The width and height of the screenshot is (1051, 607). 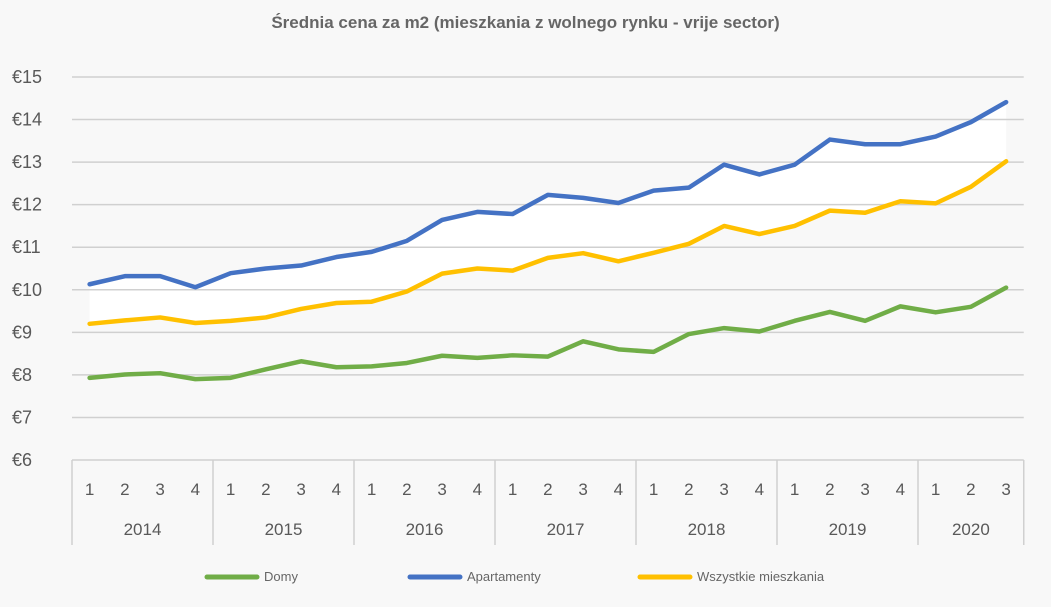 I want to click on y-tick-label: €13, so click(x=27, y=162).